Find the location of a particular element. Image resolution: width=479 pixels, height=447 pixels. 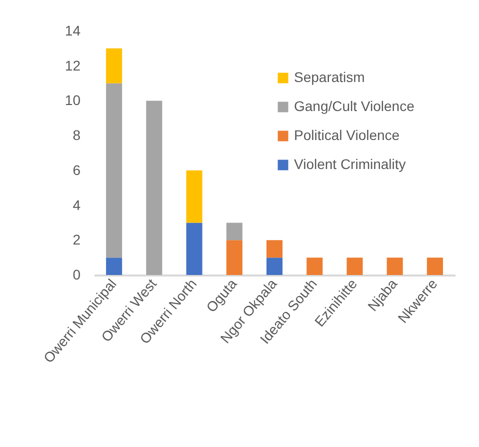

y-tick-label: 14 is located at coordinates (72, 30).